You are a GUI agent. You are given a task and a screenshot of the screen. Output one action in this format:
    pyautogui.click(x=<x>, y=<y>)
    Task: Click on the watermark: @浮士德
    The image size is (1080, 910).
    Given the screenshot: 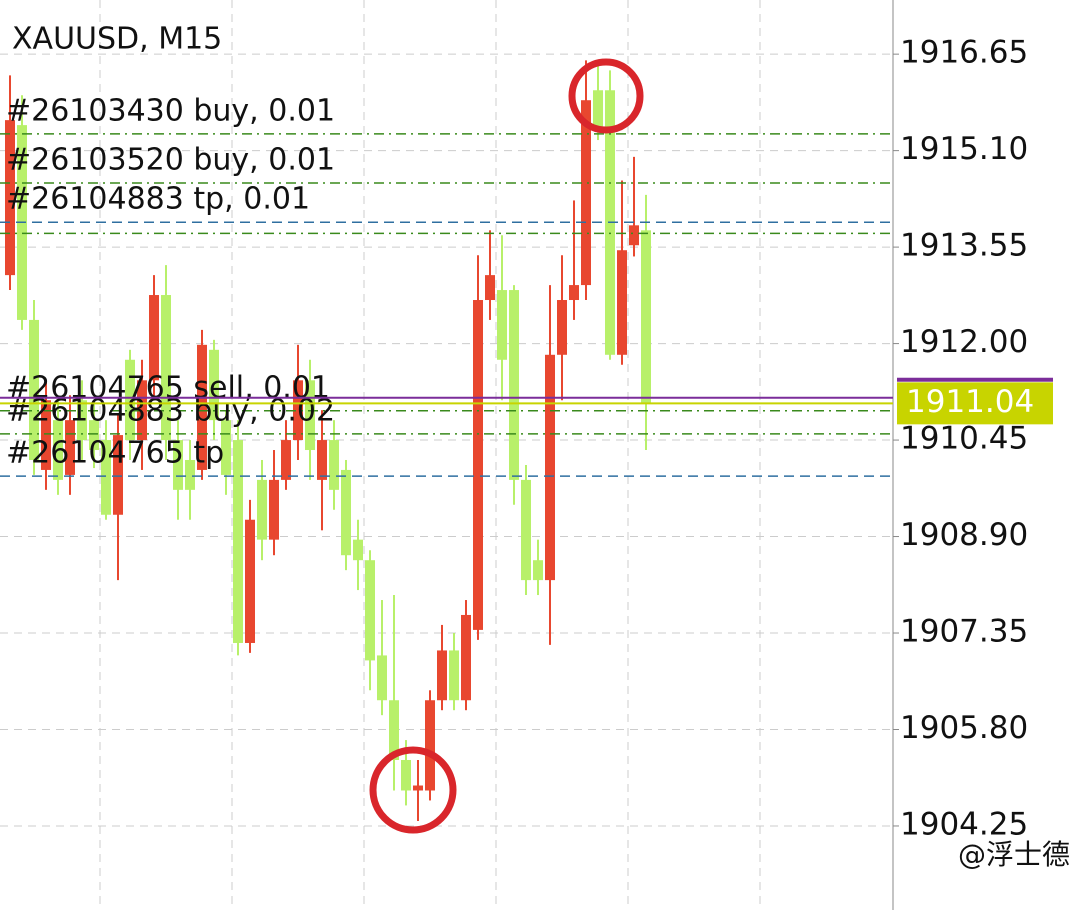 What is the action you would take?
    pyautogui.click(x=1014, y=854)
    